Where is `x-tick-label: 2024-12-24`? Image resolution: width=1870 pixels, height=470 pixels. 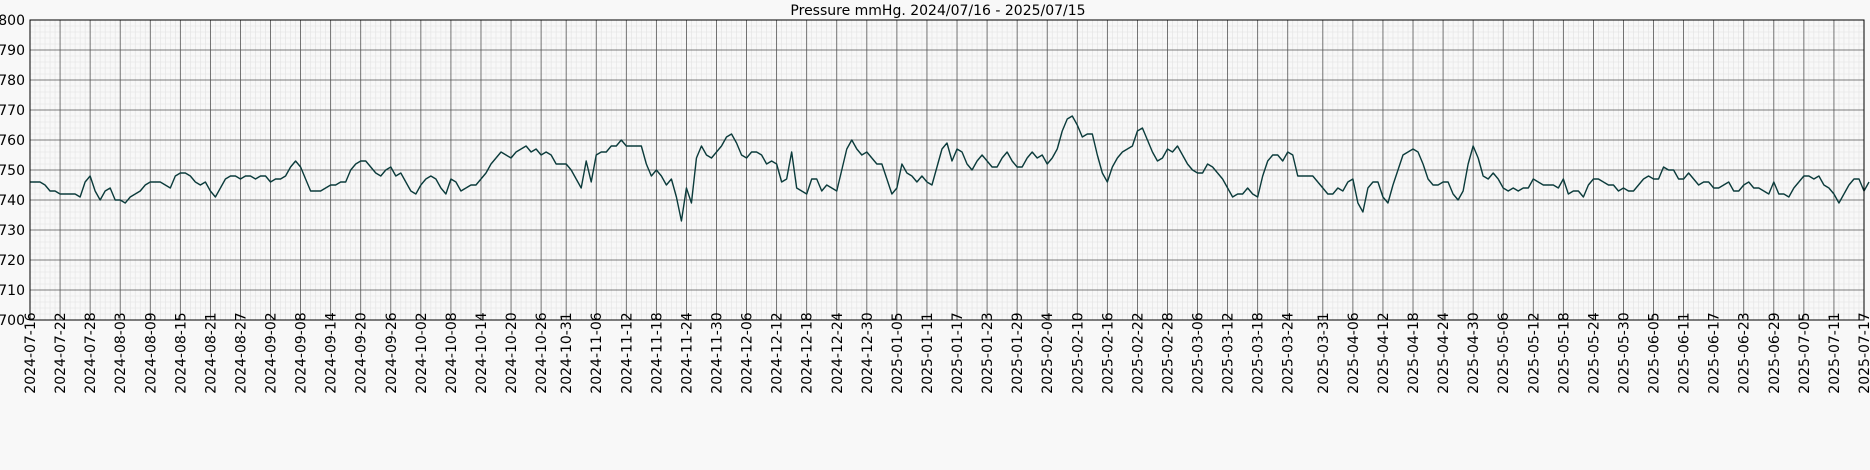 x-tick-label: 2024-12-24 is located at coordinates (838, 352).